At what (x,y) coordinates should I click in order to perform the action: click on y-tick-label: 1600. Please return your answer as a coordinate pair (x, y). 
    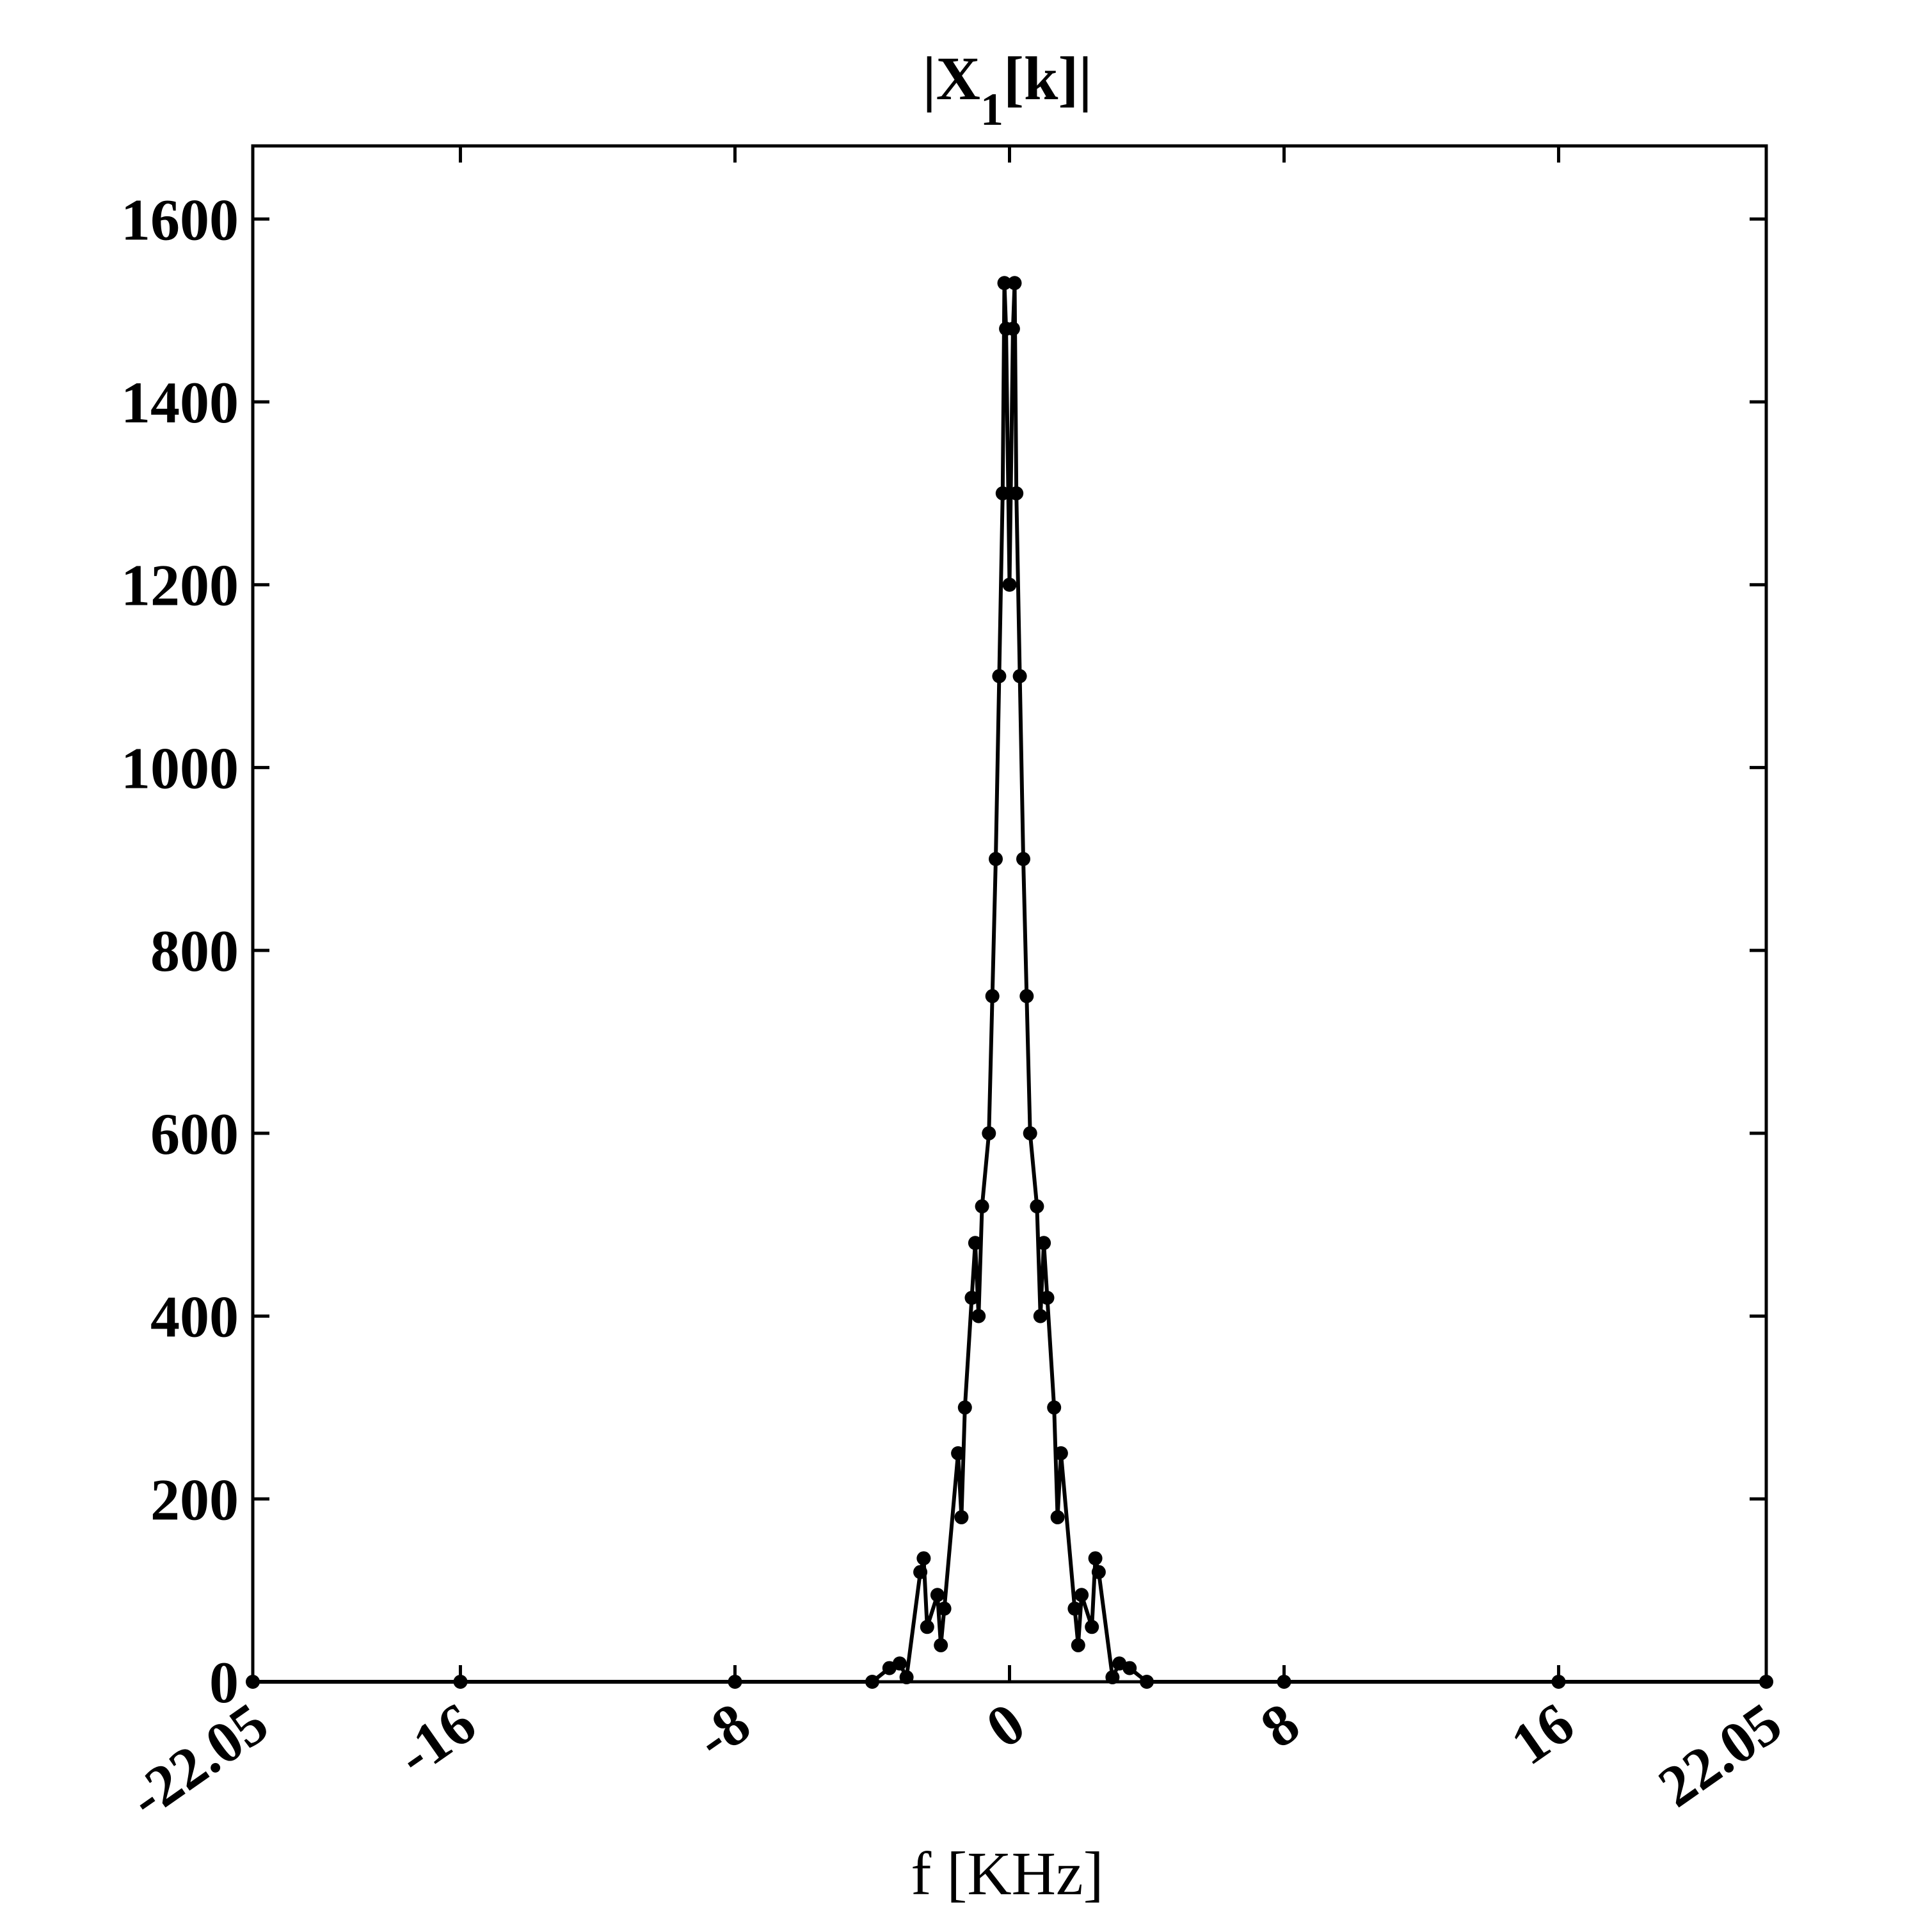
    Looking at the image, I should click on (180, 219).